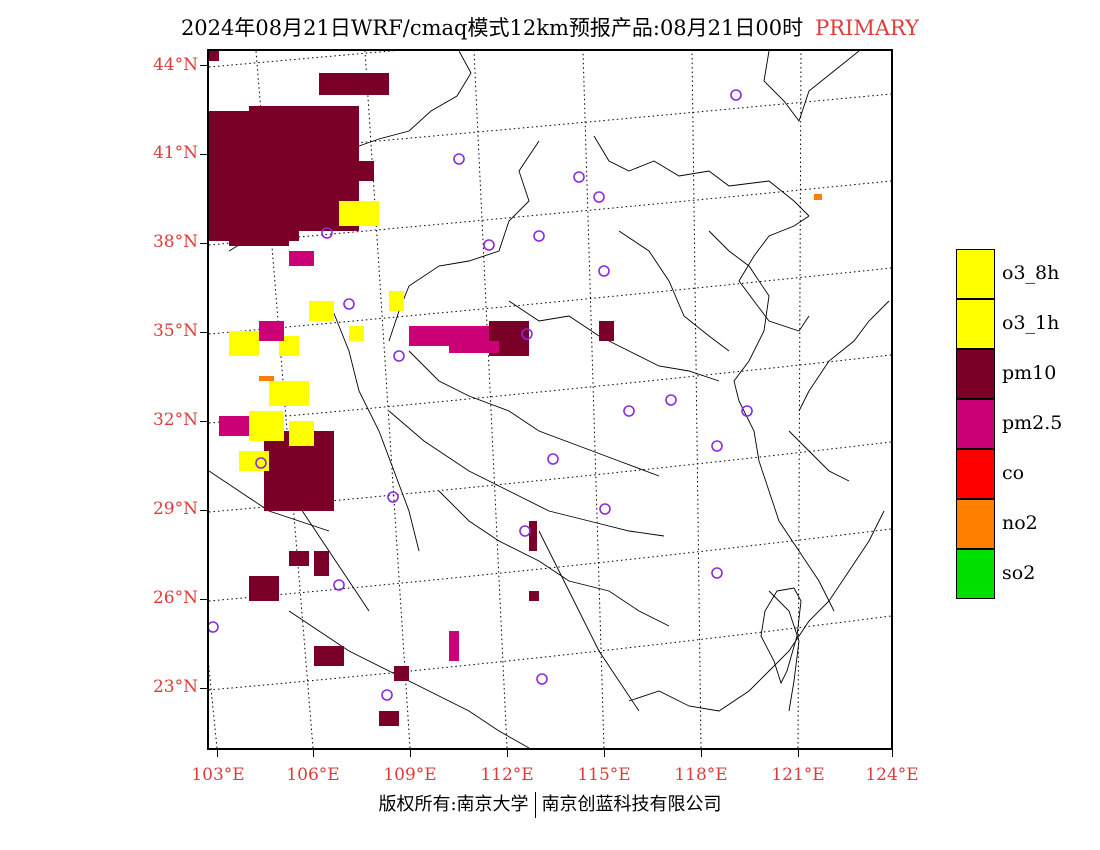  I want to click on title-text: 2024年08月21日WRF/cmaq模式12km预报产品:08月21日00时, so click(492, 28).